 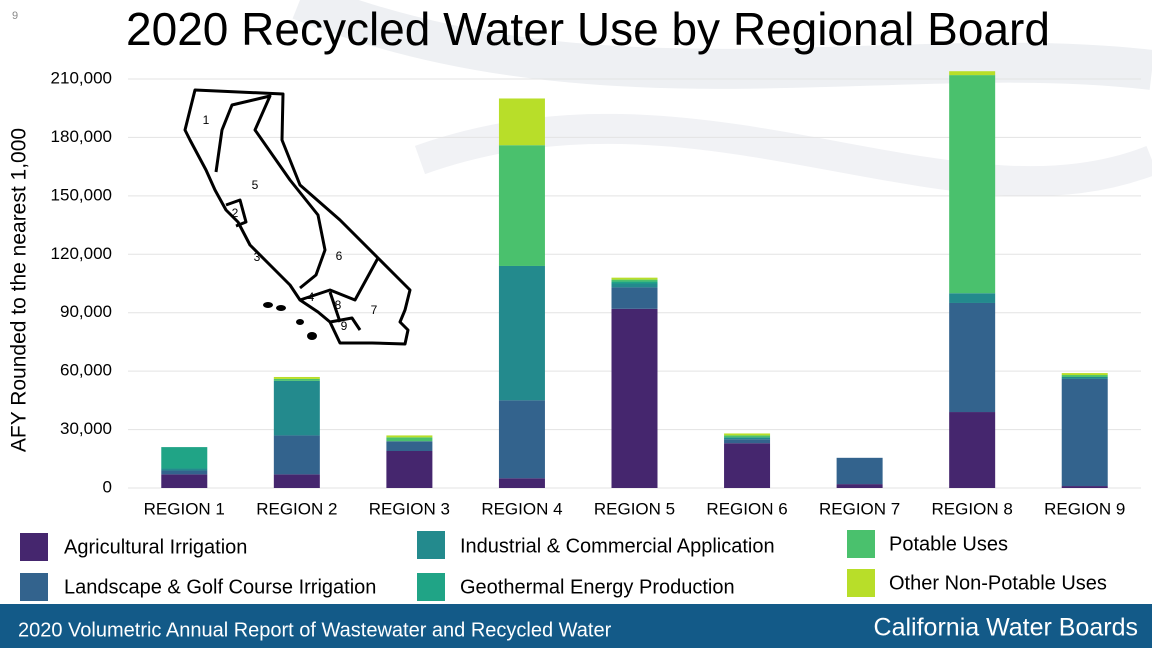 What do you see at coordinates (948, 544) in the screenshot?
I see `legend-label: Potable Uses` at bounding box center [948, 544].